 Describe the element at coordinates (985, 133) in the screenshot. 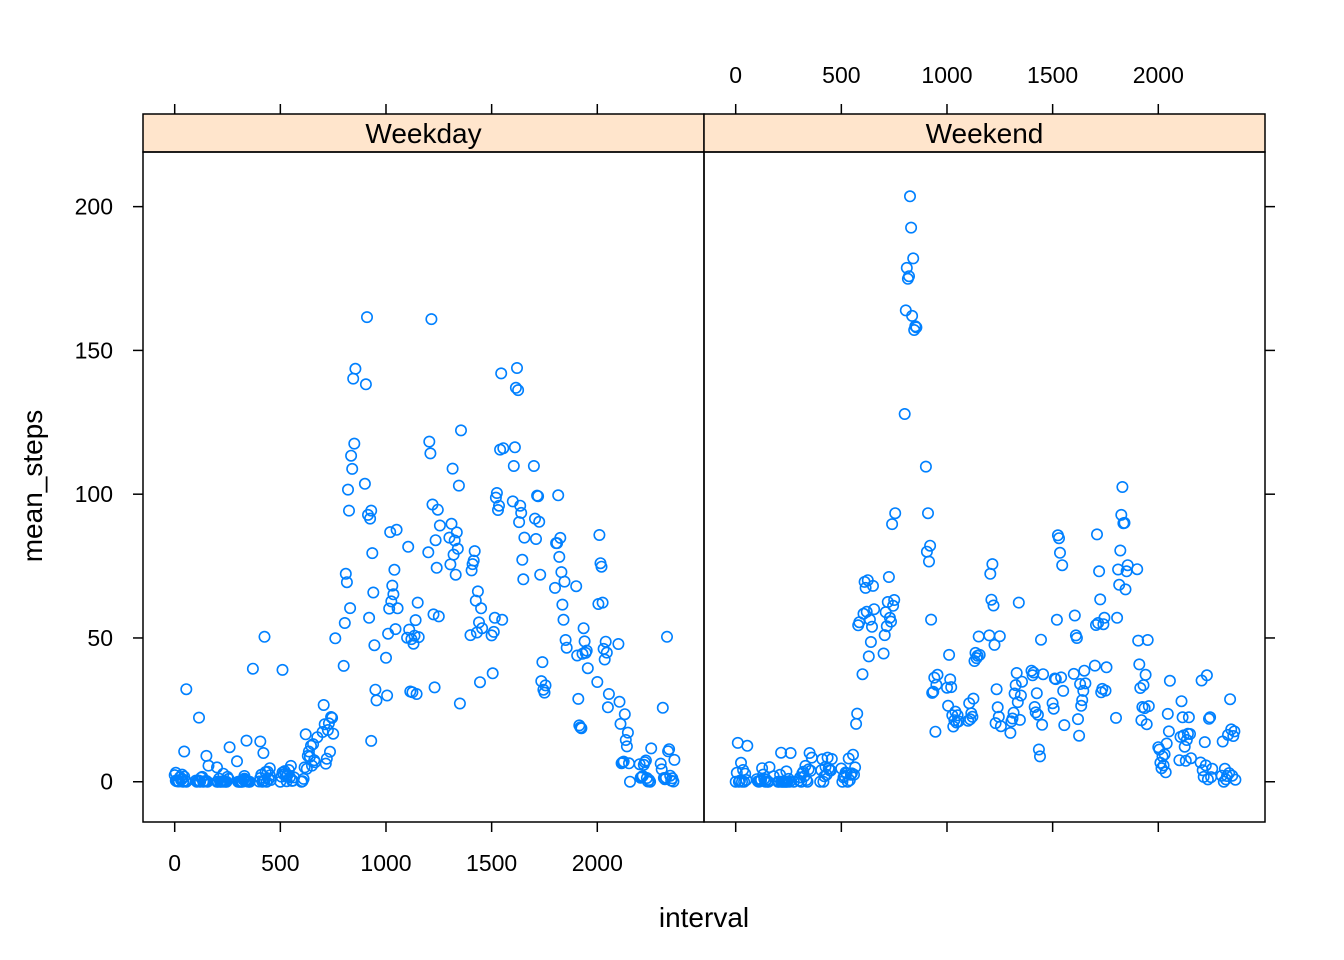

I see `strip-label-weekend: Weekend` at that location.